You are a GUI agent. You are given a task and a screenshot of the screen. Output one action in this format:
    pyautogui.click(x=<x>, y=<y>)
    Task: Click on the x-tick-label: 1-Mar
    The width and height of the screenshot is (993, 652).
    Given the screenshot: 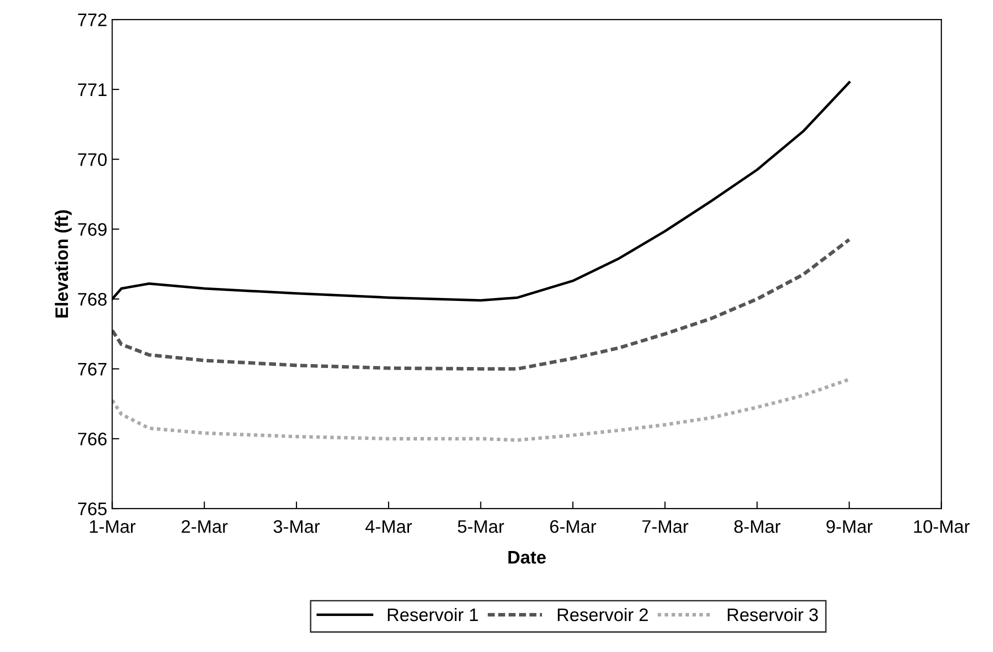 What is the action you would take?
    pyautogui.click(x=113, y=526)
    